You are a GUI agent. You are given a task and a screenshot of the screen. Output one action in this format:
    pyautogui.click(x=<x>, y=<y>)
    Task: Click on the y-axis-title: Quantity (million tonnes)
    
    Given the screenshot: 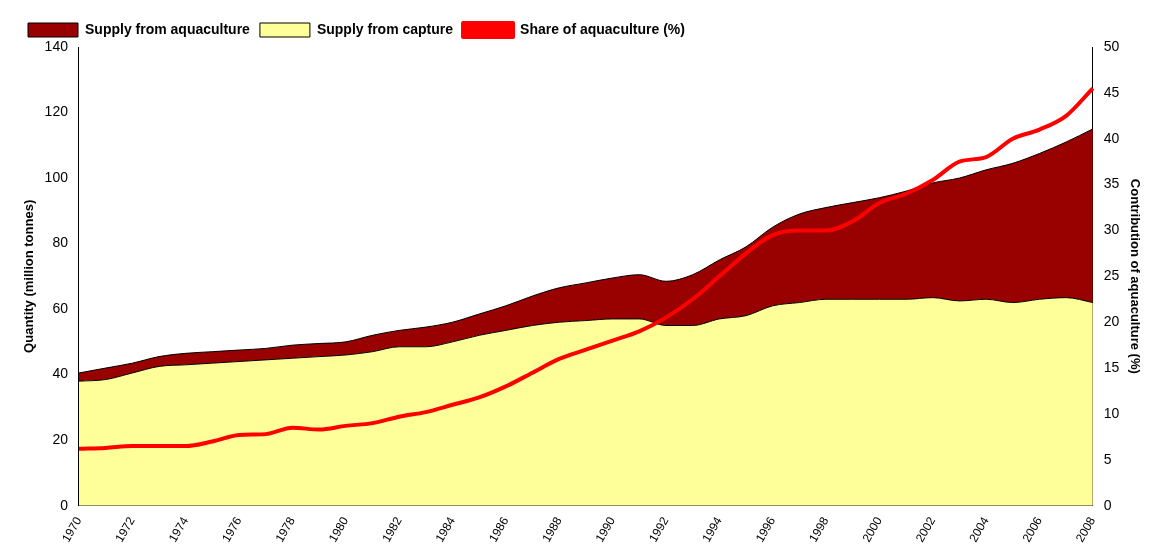 What is the action you would take?
    pyautogui.click(x=29, y=276)
    